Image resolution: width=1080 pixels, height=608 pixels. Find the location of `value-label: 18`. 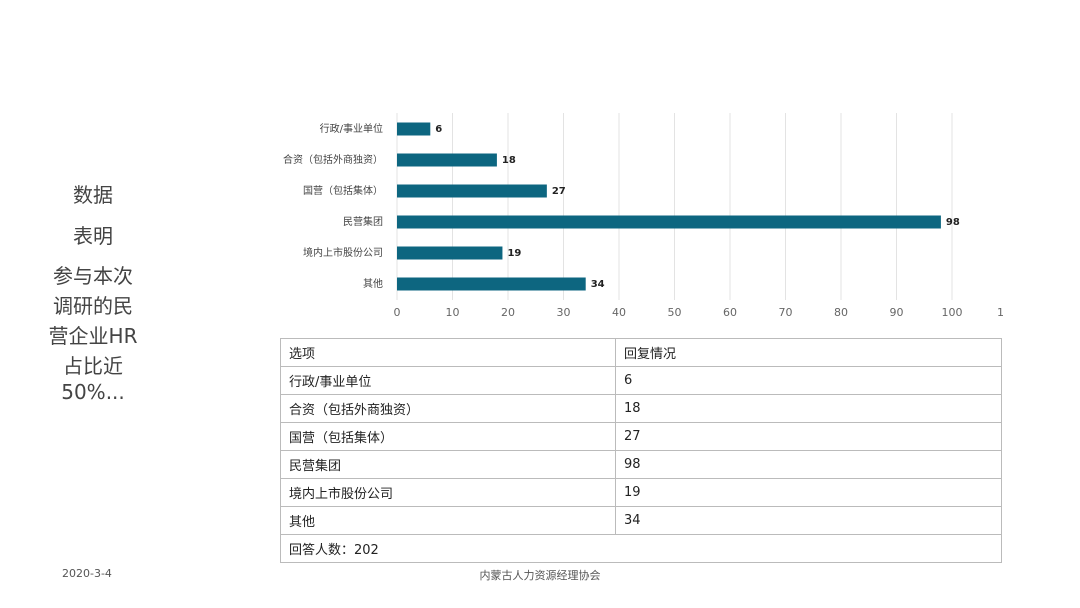

value-label: 18 is located at coordinates (509, 160).